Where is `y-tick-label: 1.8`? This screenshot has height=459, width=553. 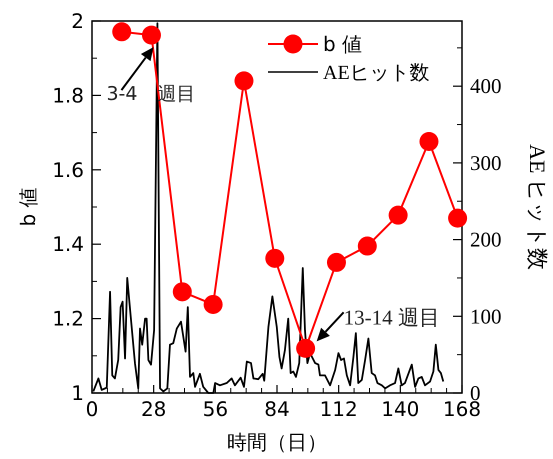
y-tick-label: 1.8 is located at coordinates (68, 95).